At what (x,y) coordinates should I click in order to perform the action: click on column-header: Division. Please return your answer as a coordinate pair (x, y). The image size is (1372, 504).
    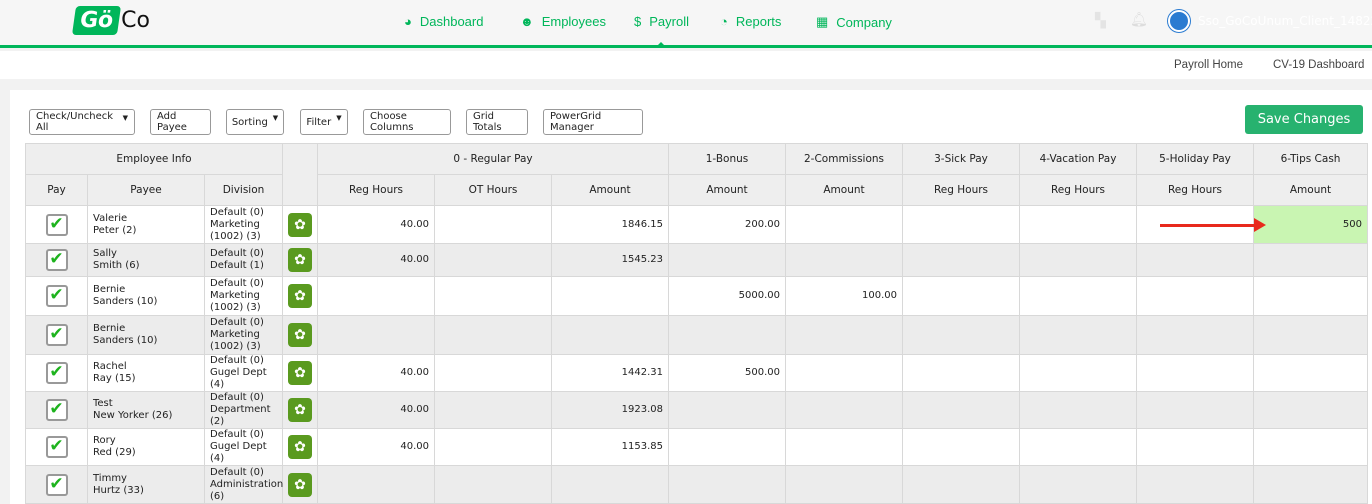
    Looking at the image, I should click on (243, 190).